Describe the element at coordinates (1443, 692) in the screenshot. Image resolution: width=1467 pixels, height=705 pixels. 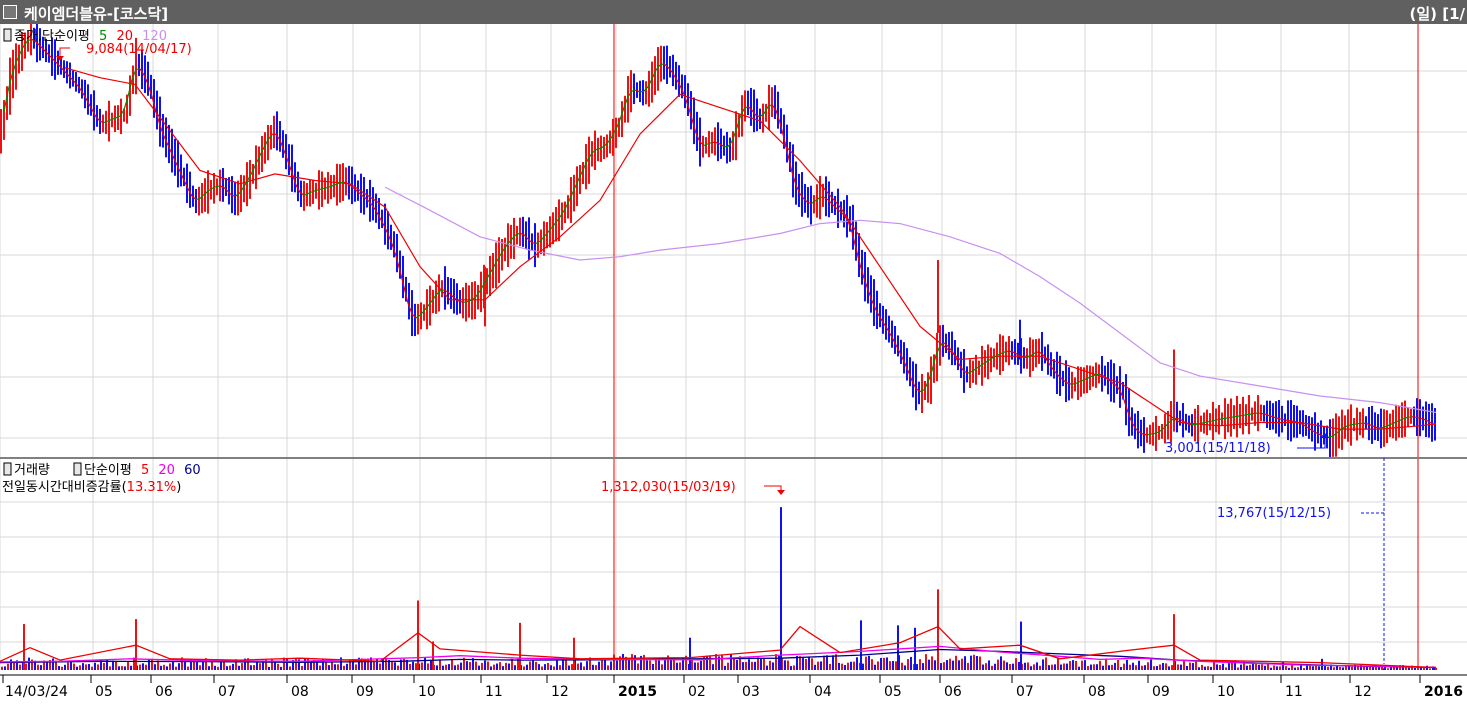
I see `x-tick-label: 2016` at that location.